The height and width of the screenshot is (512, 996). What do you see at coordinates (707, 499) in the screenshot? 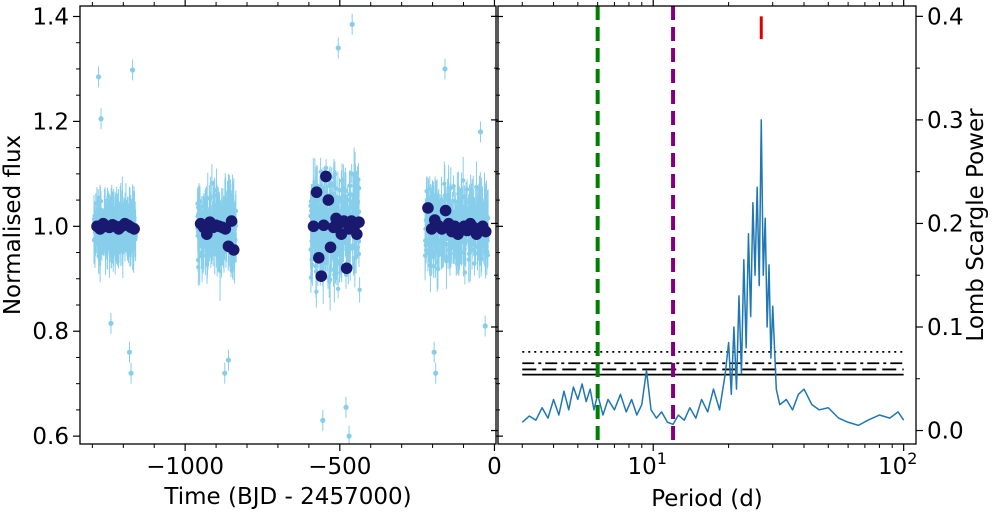
I see `periodogram-x-label: Period (d)` at bounding box center [707, 499].